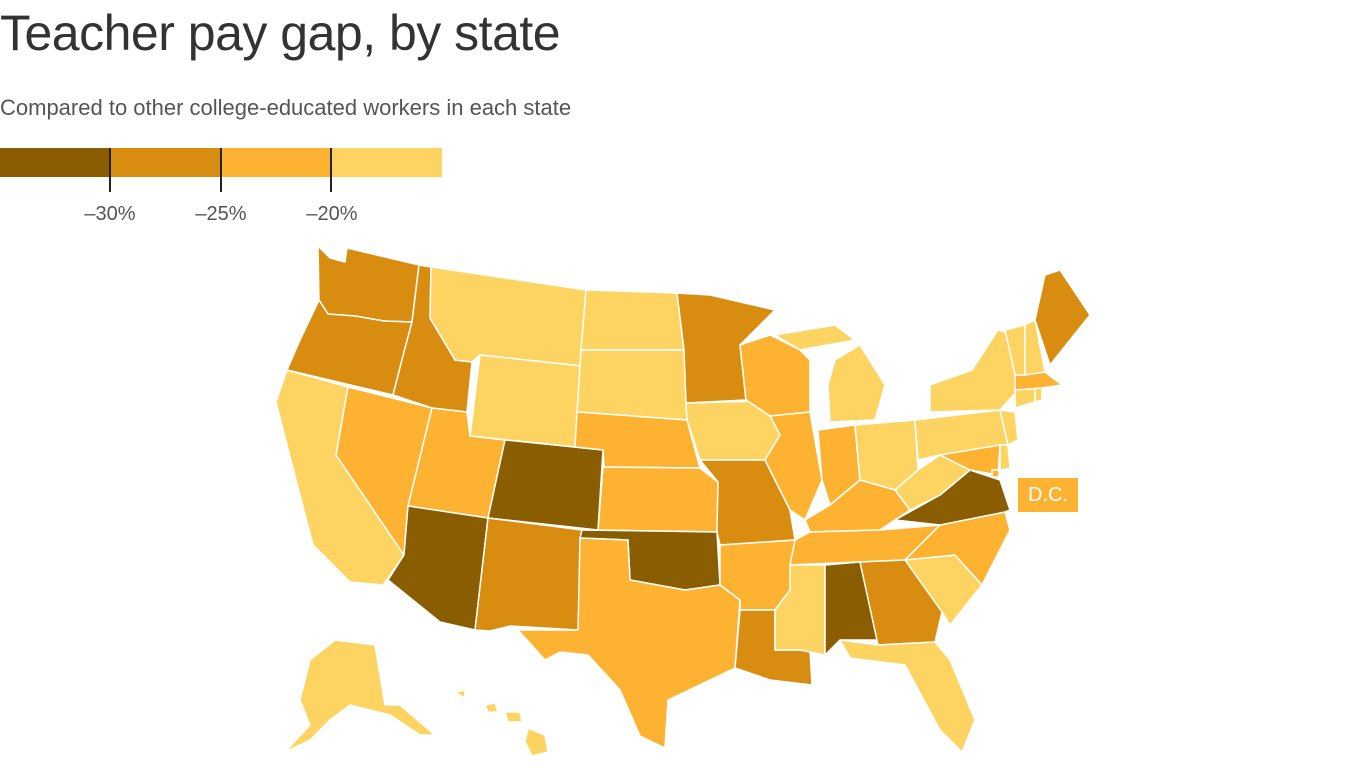  Describe the element at coordinates (632, 385) in the screenshot. I see `state-SD` at that location.